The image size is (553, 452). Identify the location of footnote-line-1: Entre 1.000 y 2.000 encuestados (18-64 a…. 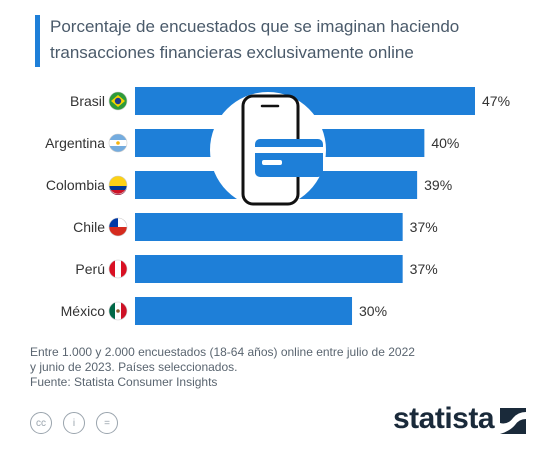
(222, 352).